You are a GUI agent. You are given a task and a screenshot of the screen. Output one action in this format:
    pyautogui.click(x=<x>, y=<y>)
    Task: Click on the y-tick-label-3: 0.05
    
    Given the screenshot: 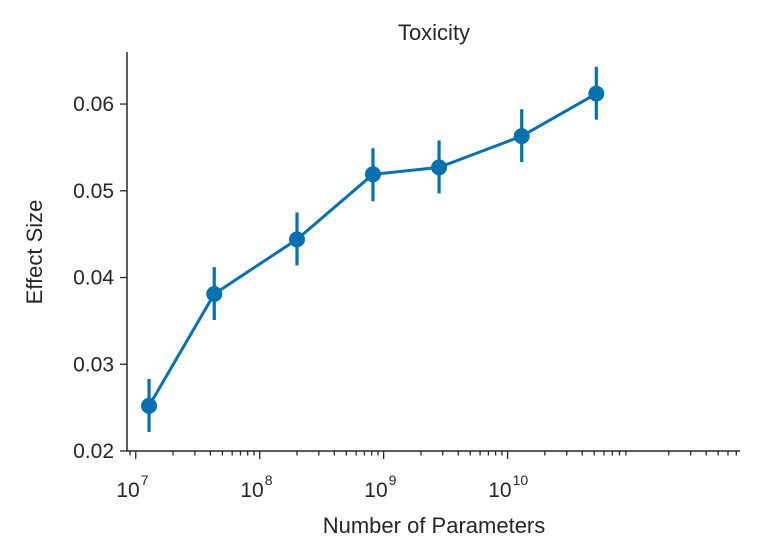 What is the action you would take?
    pyautogui.click(x=93, y=191)
    